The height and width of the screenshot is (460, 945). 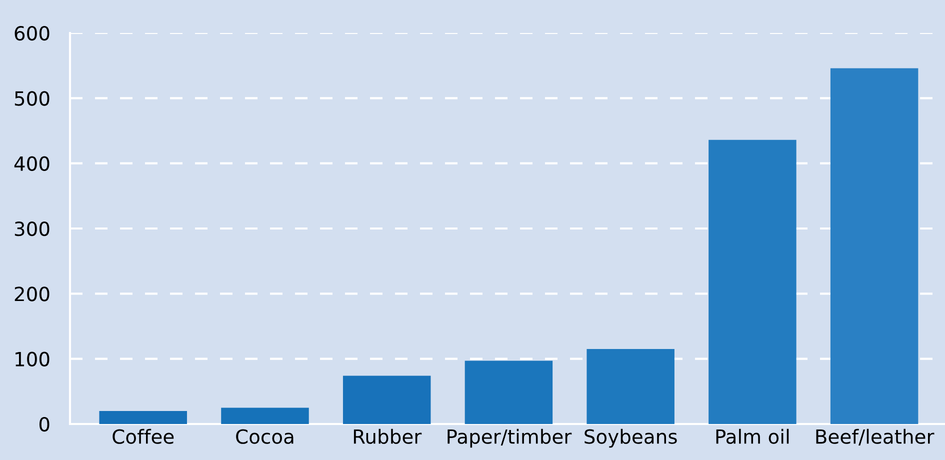 What do you see at coordinates (388, 436) in the screenshot?
I see `x-tick-label: Rubber` at bounding box center [388, 436].